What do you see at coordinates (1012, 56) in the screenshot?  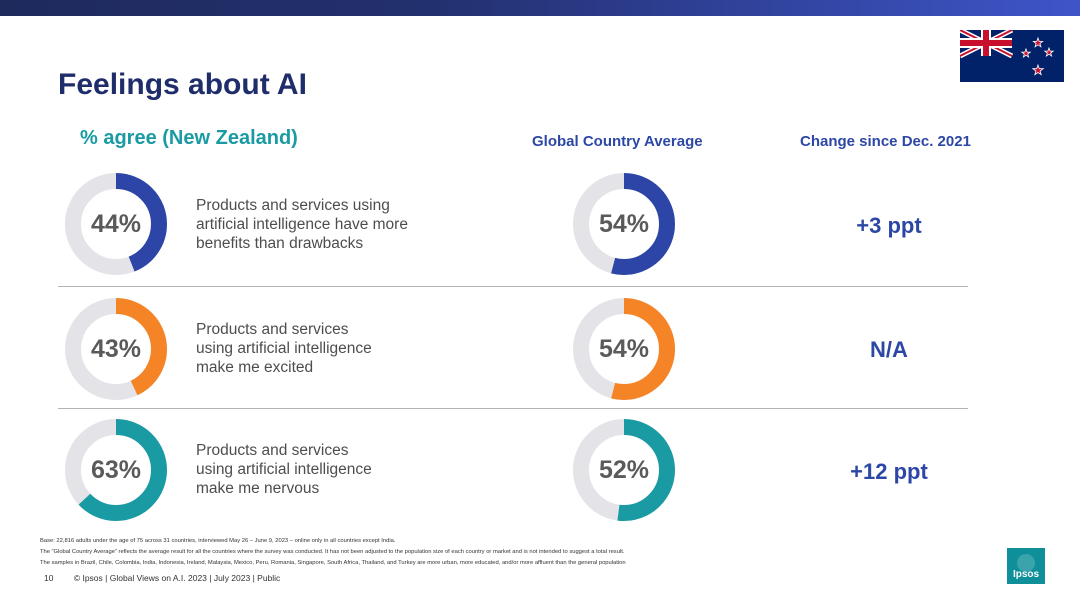 I see `new-zealand-flag-icon` at bounding box center [1012, 56].